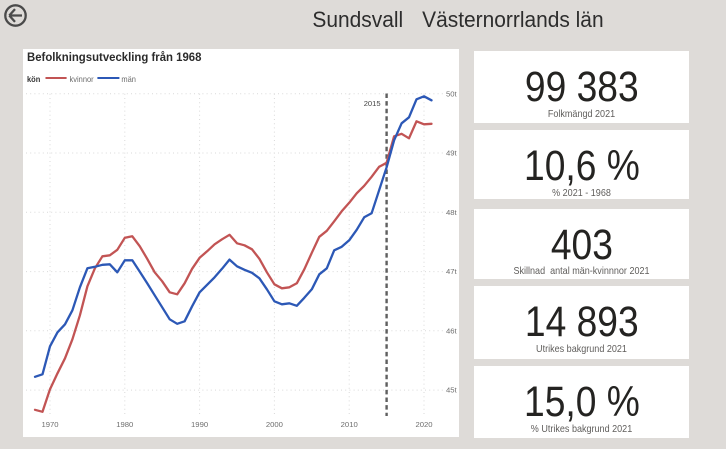 The height and width of the screenshot is (449, 726). Describe the element at coordinates (452, 271) in the screenshot. I see `svg-text: 47t` at that location.